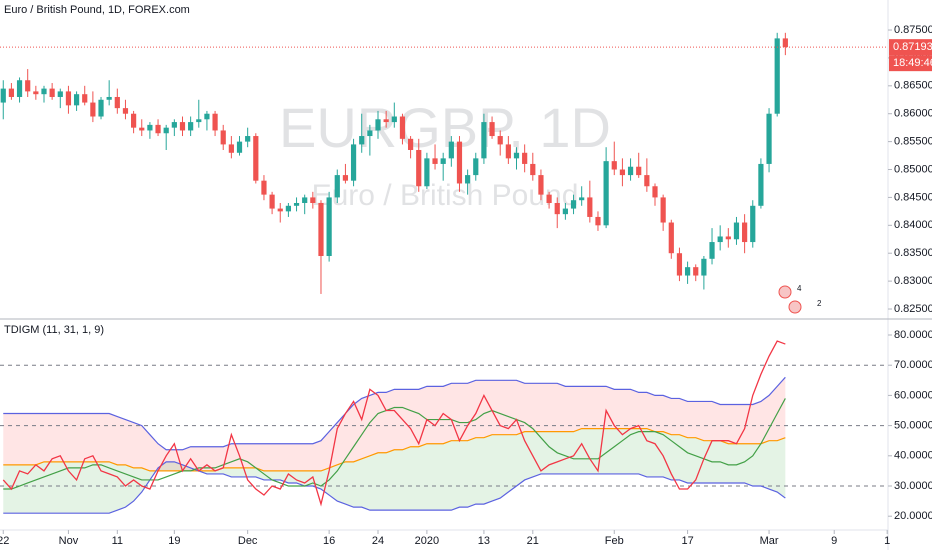 This screenshot has height=550, width=932. I want to click on indicator-title: TDIGM (11, 31, 1, 9), so click(54, 330).